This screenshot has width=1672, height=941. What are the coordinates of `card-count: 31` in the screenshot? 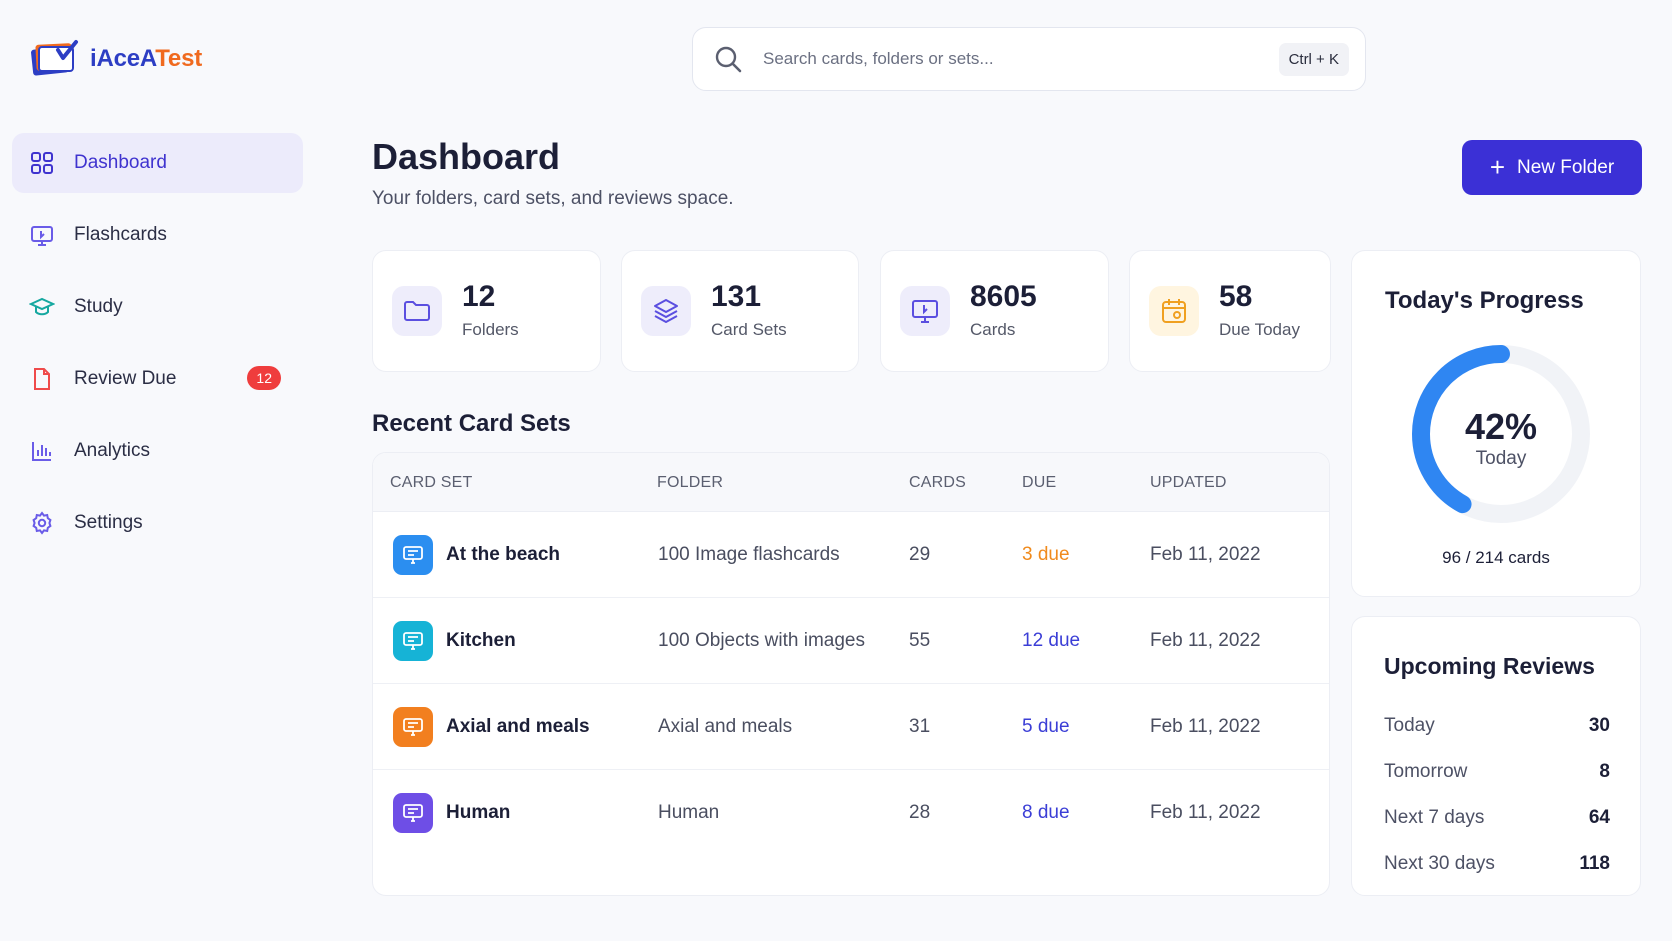 It's located at (920, 726).